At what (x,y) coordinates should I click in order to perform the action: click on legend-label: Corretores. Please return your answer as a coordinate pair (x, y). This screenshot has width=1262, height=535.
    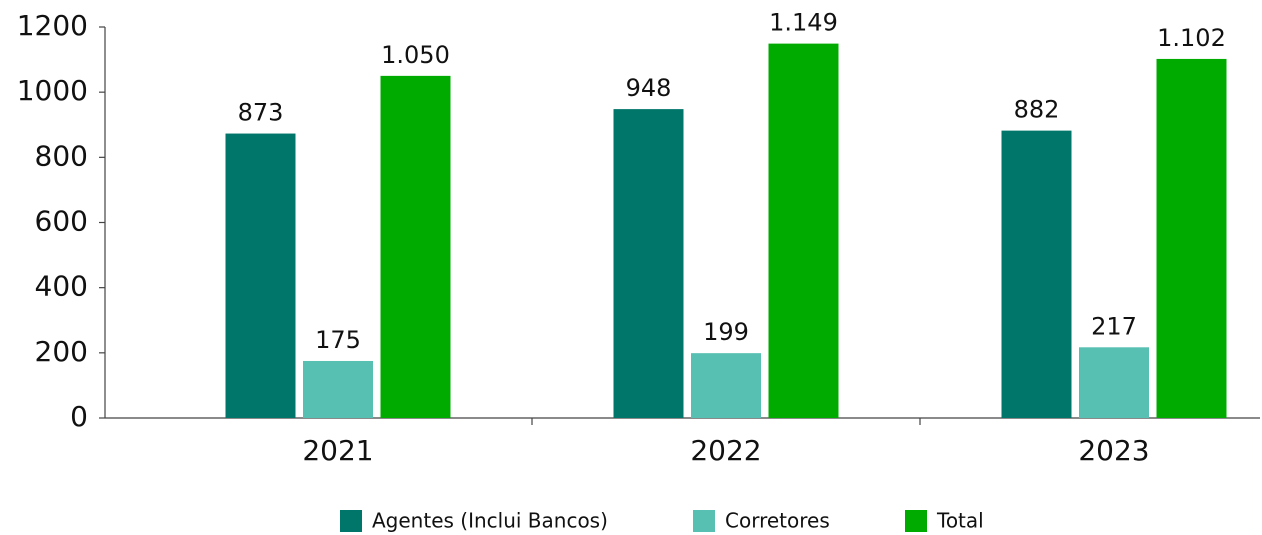
    Looking at the image, I should click on (777, 521).